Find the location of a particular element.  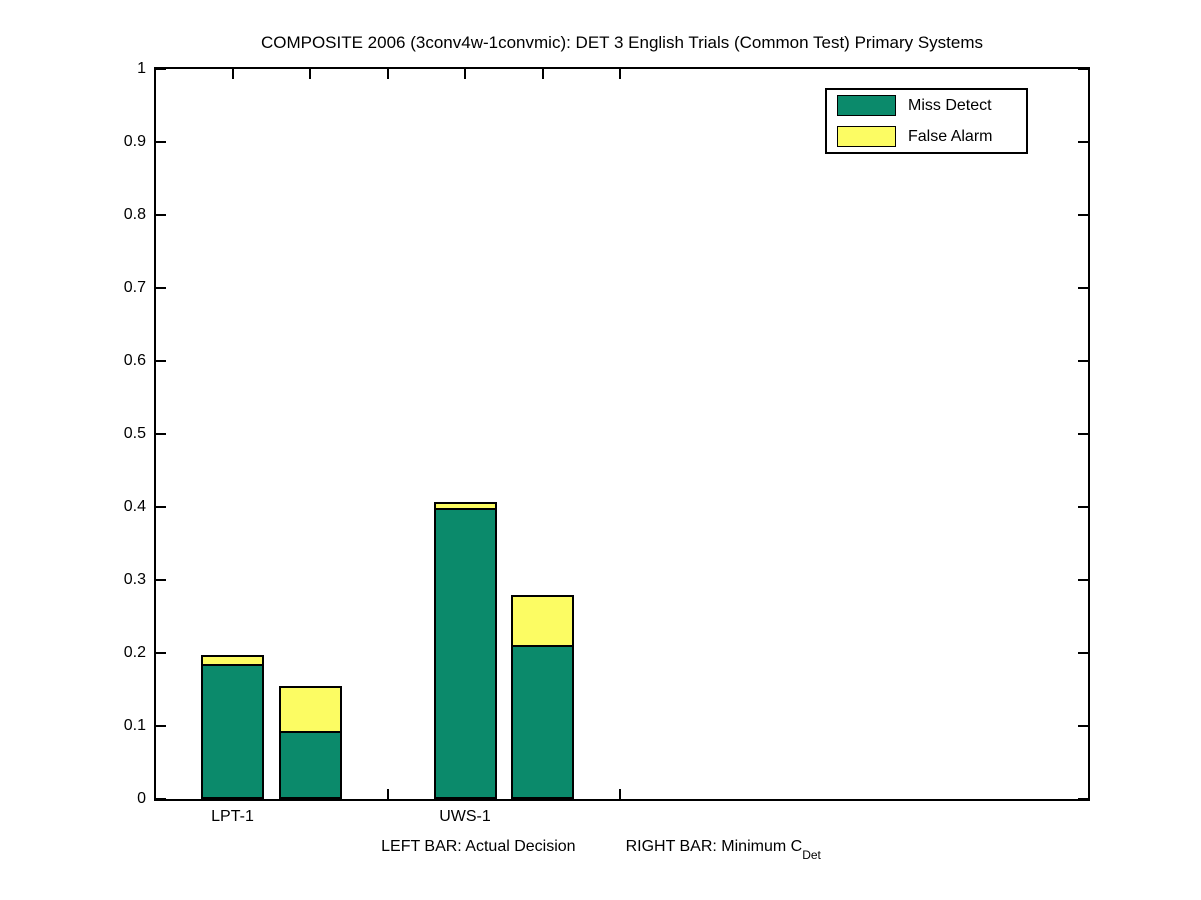

legend-swatch-false-alarm is located at coordinates (866, 136).